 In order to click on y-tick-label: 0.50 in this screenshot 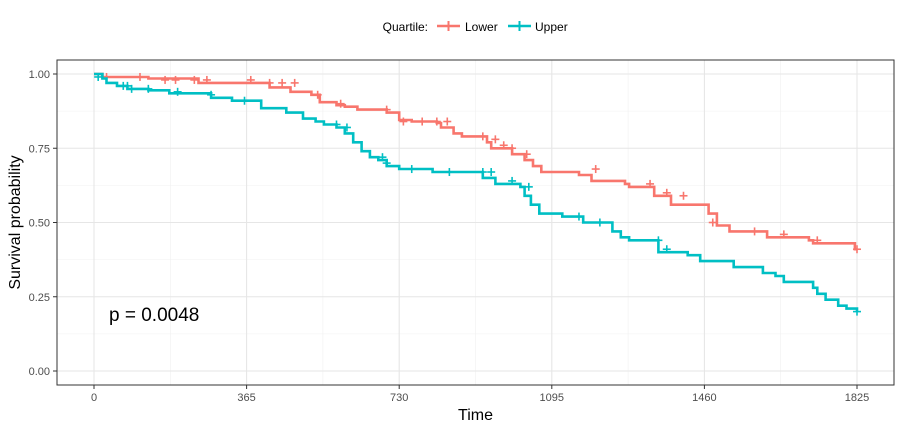, I will do `click(39, 224)`.